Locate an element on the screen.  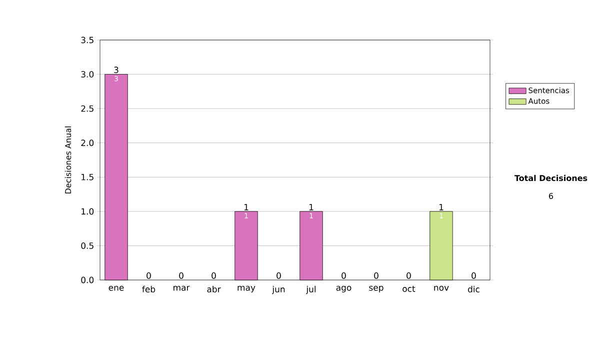
x-tick-label: ene is located at coordinates (116, 288).